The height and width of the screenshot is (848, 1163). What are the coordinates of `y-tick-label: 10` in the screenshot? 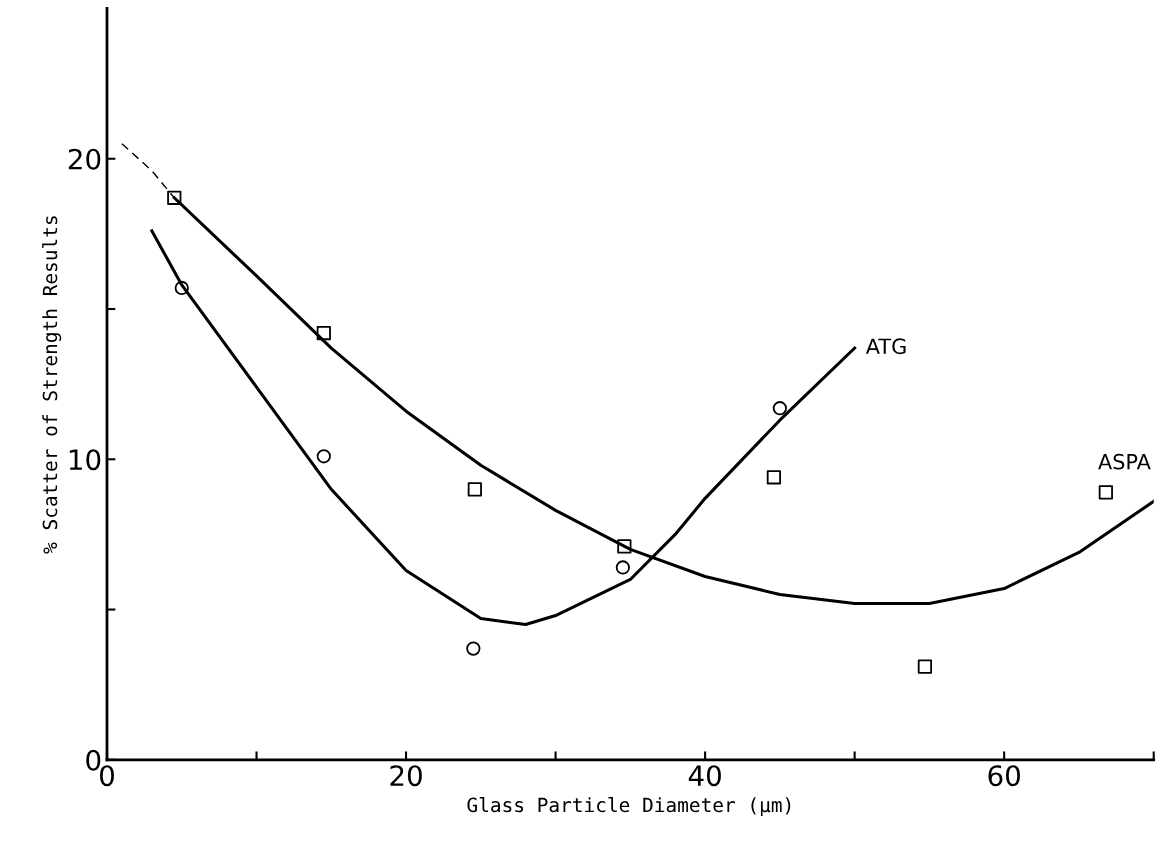 It's located at (85, 460).